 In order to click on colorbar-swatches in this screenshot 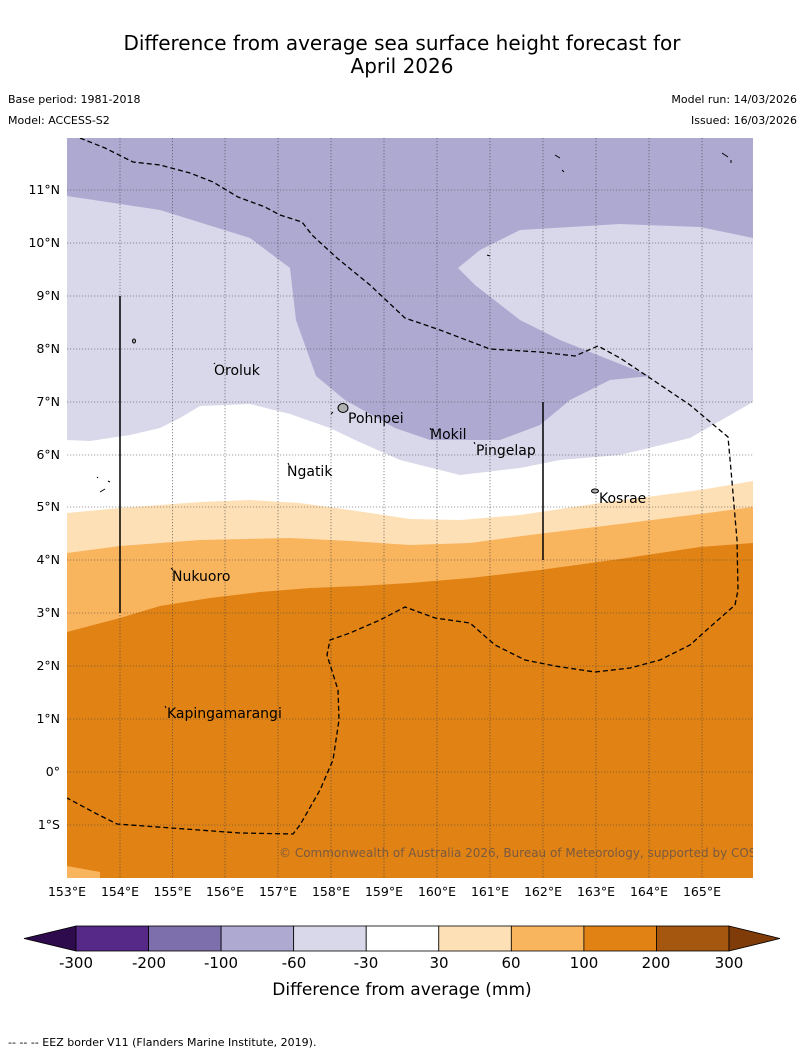, I will do `click(402, 938)`.